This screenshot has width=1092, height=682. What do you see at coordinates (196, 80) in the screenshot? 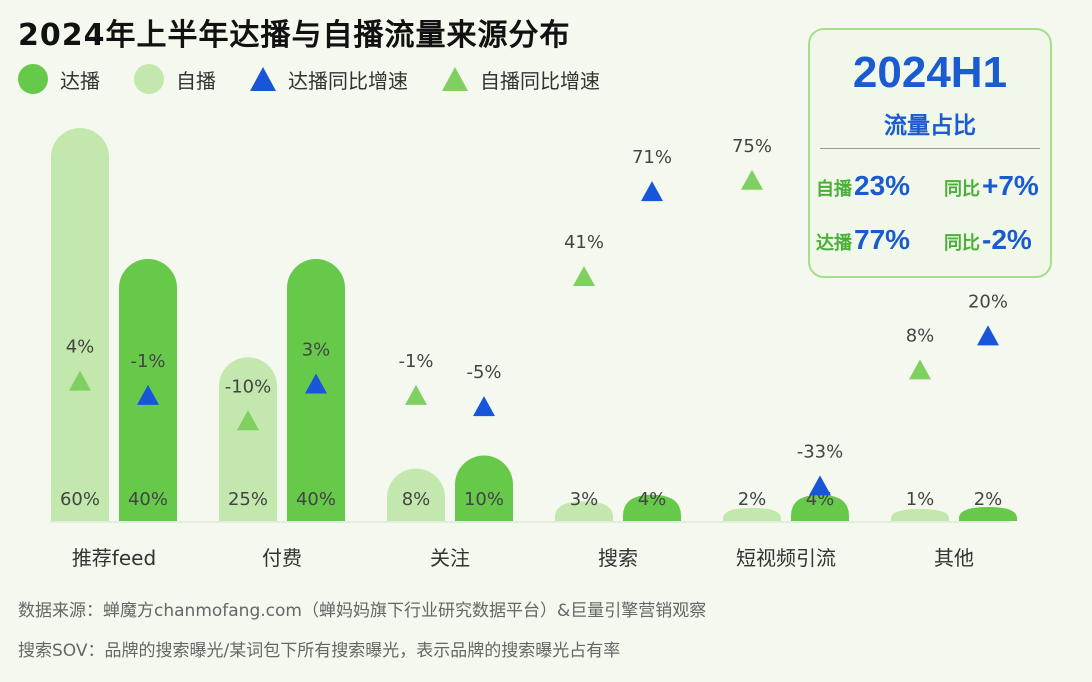
I see `legend-label: 自播` at bounding box center [196, 80].